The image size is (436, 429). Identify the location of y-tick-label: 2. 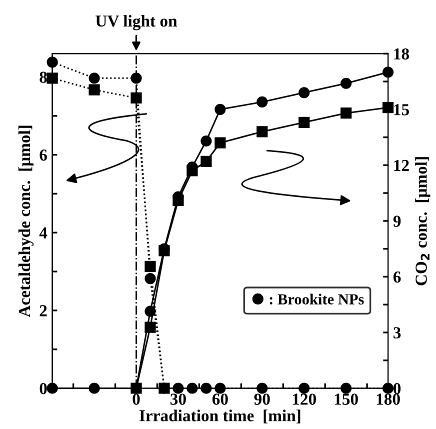
(43, 310).